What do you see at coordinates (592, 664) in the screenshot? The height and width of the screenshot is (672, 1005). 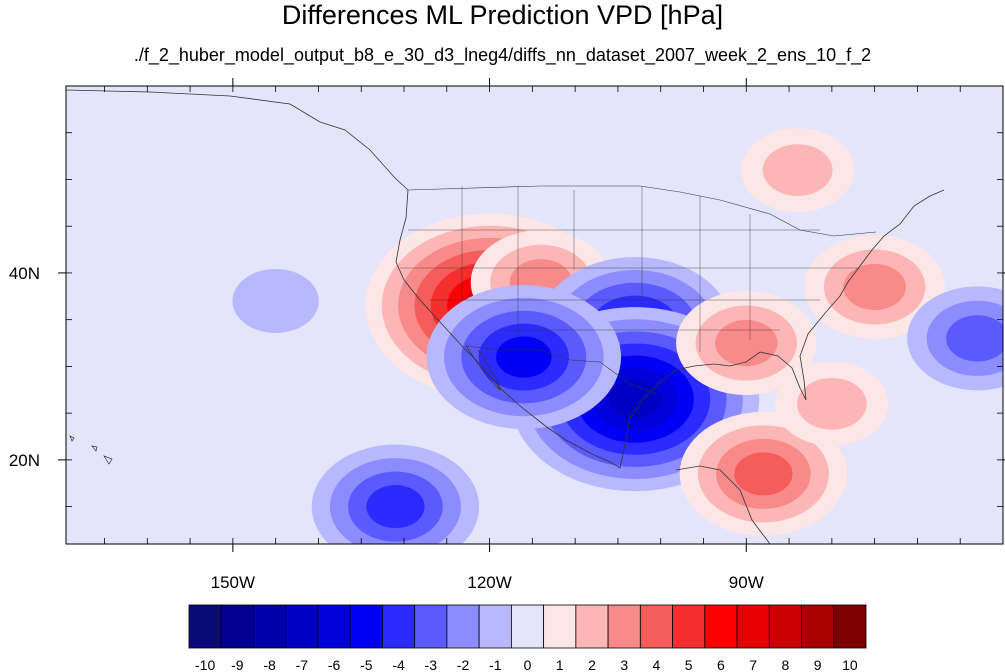 I see `colorbar-label: 2` at bounding box center [592, 664].